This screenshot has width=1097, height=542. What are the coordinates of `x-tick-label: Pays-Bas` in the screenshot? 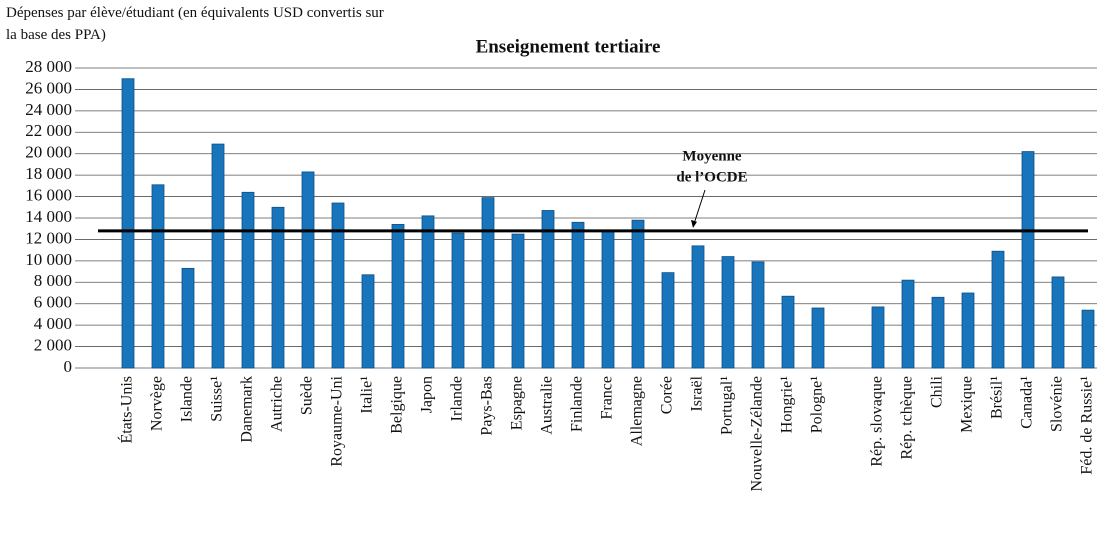 It's located at (487, 406).